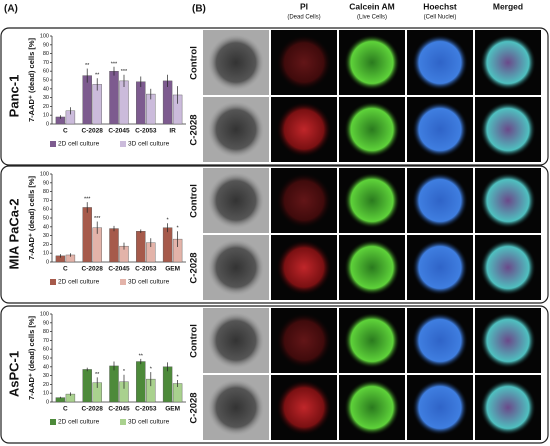 The height and width of the screenshot is (446, 550). What do you see at coordinates (13, 233) in the screenshot?
I see `cell-line-label: MIA PaCa-2` at bounding box center [13, 233].